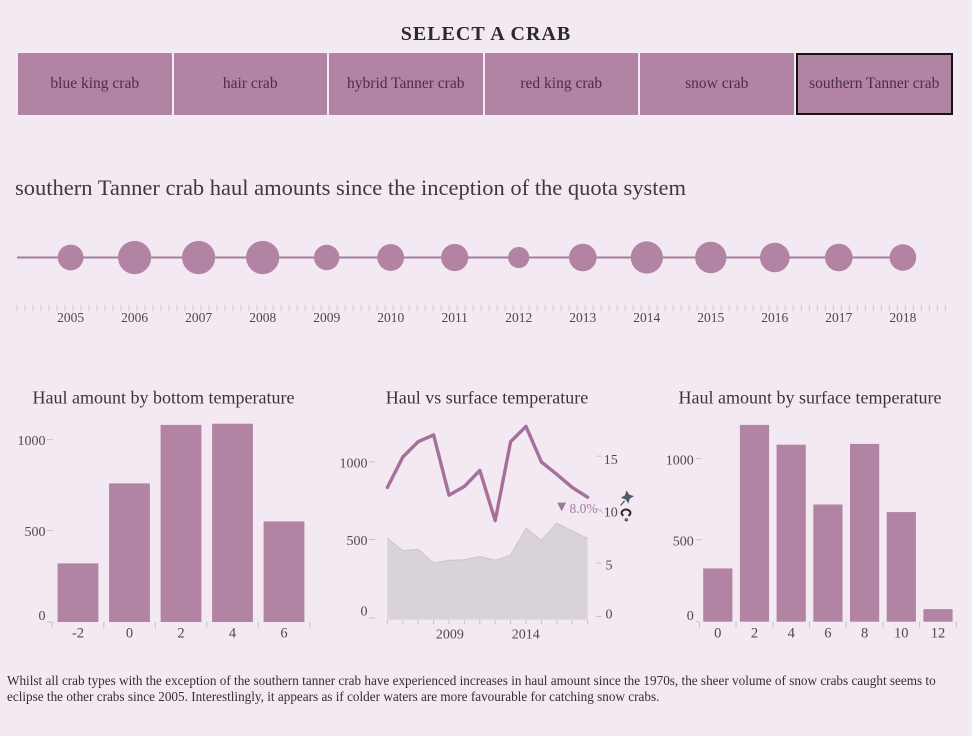 The width and height of the screenshot is (972, 736). Describe the element at coordinates (938, 634) in the screenshot. I see `svg-text: 12` at that location.